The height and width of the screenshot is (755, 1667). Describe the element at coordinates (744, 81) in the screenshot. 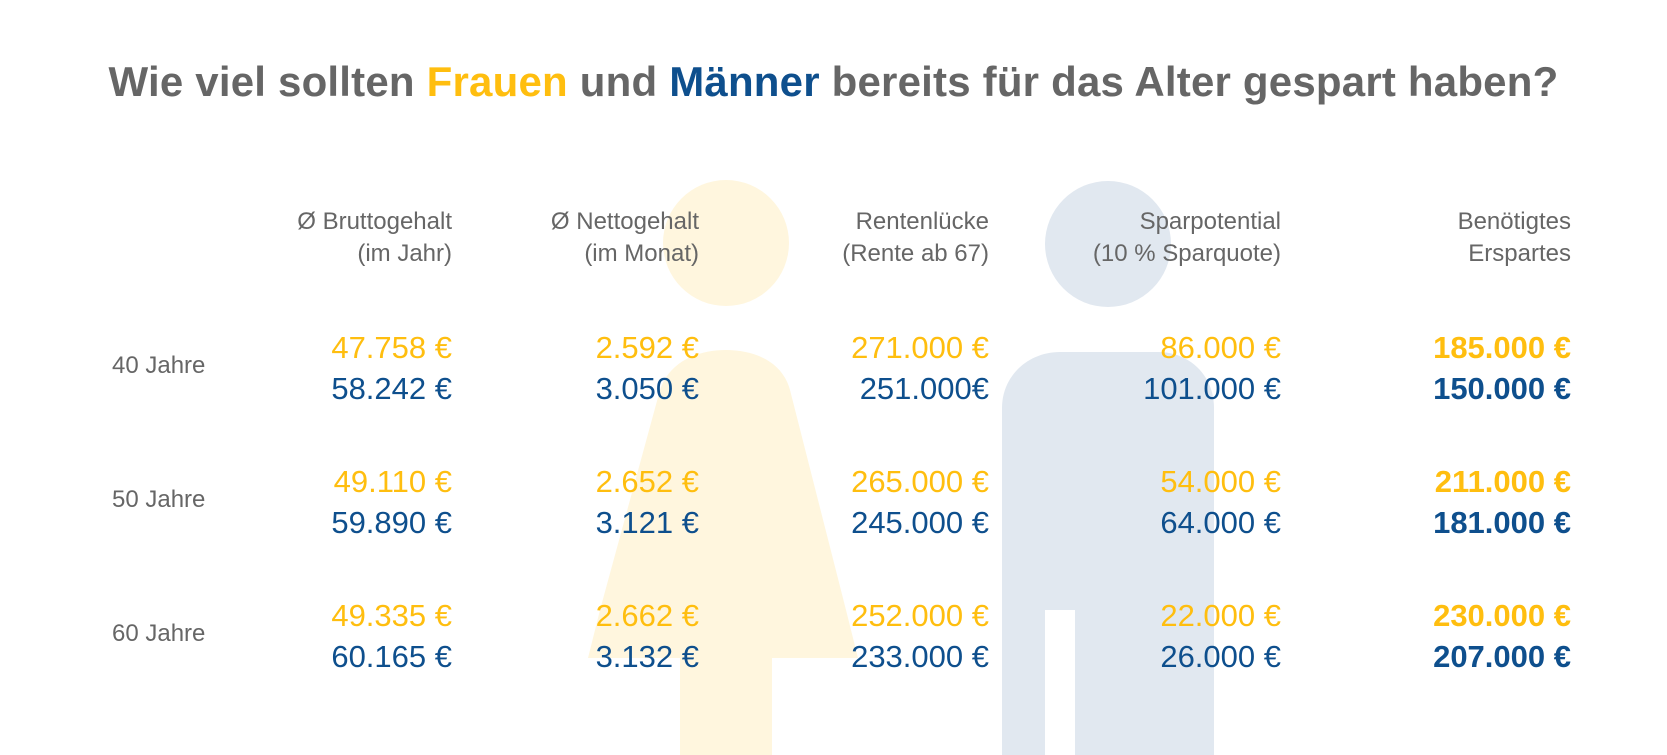

I see `title-men: Männer` at that location.